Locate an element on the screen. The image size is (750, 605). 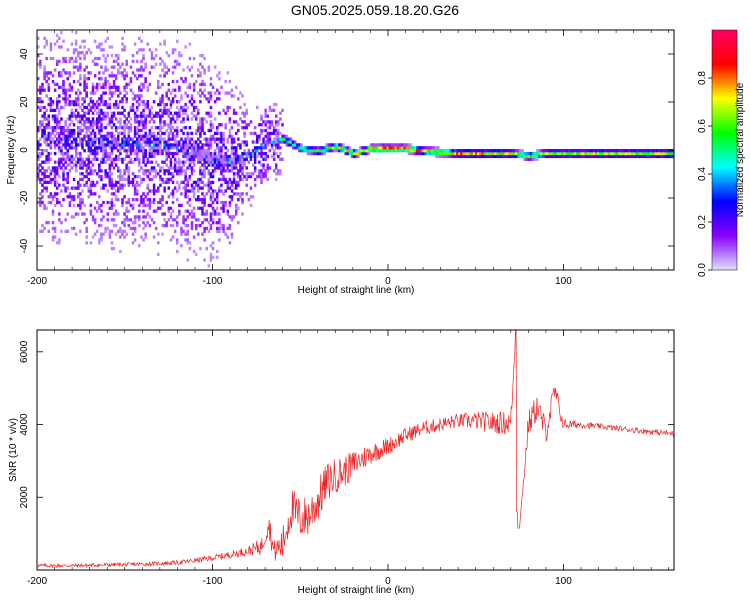
colorbar-label: Normalized spectral amplitude is located at coordinates (740, 149).